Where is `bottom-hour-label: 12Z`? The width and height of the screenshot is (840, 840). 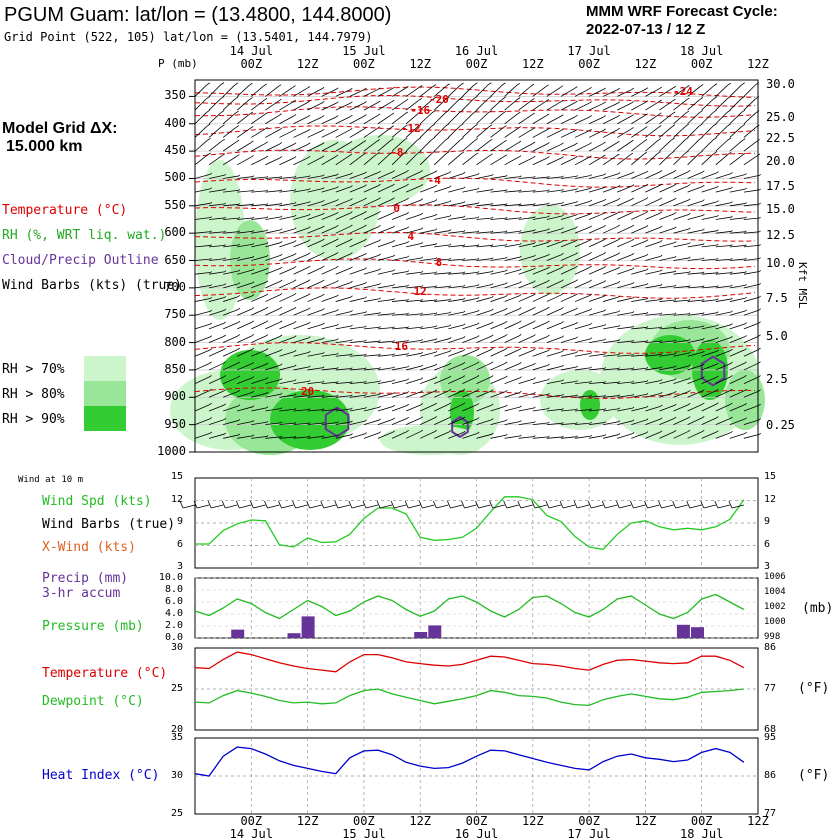
bottom-hour-label: 12Z is located at coordinates (645, 821).